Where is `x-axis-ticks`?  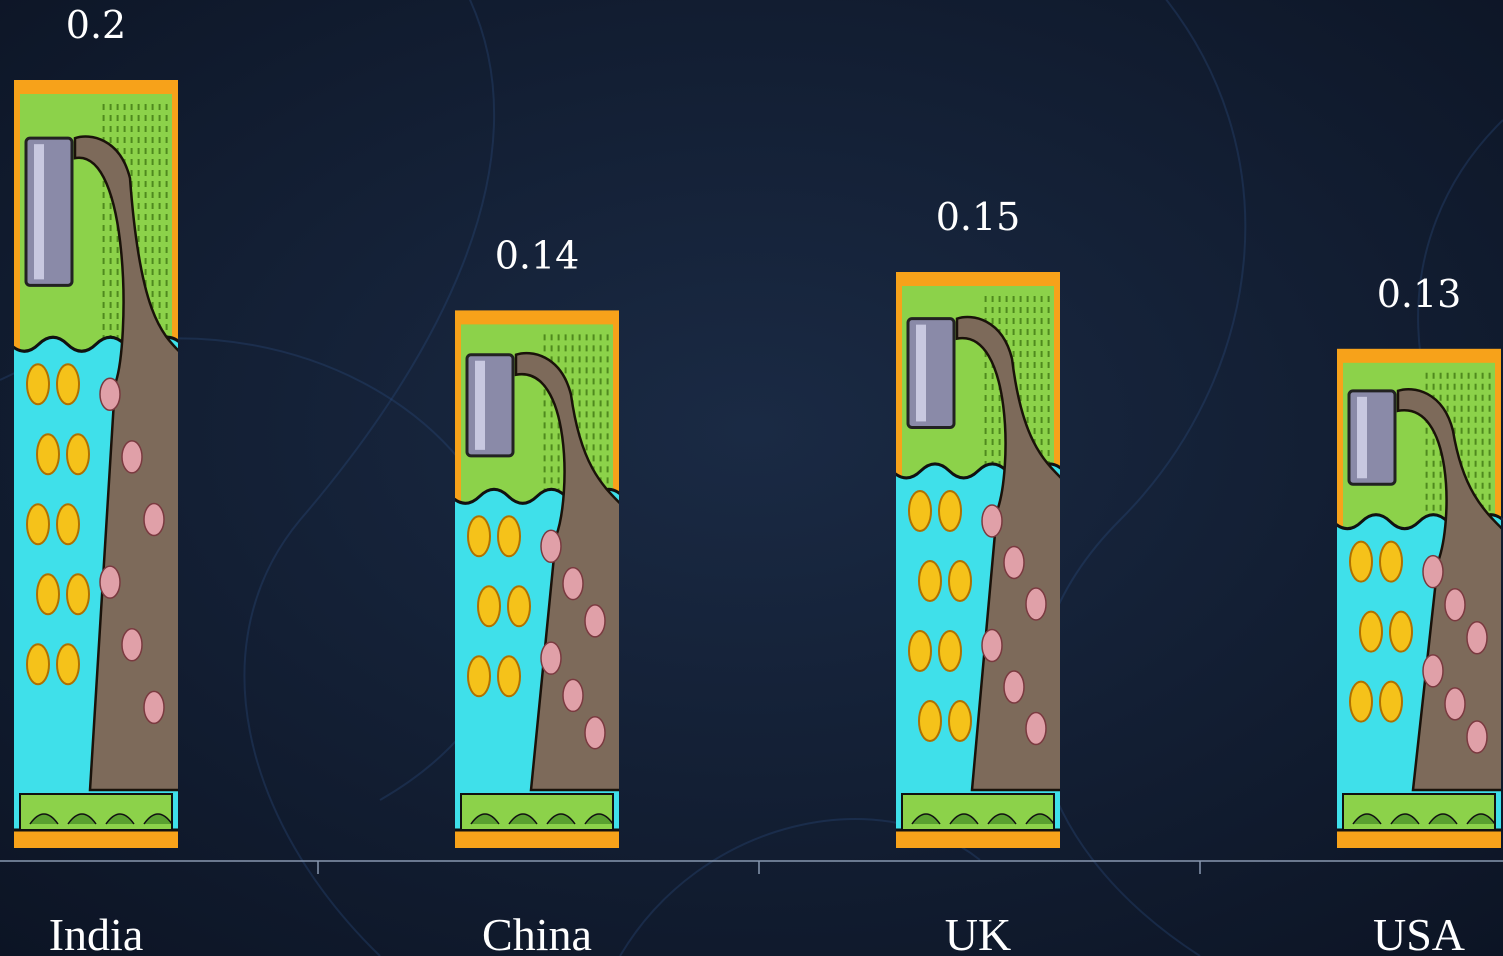
x-axis-ticks is located at coordinates (759, 867).